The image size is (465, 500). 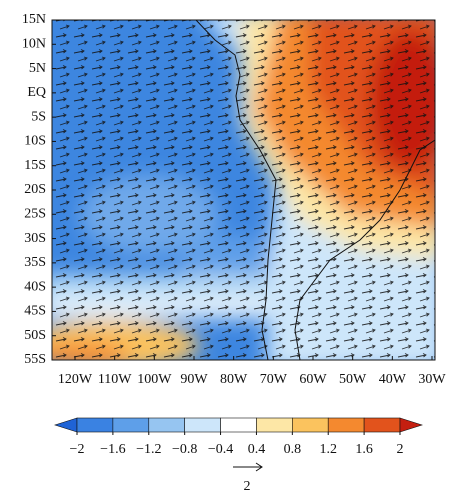 What do you see at coordinates (328, 449) in the screenshot?
I see `colorbar-tick-label: 1.2` at bounding box center [328, 449].